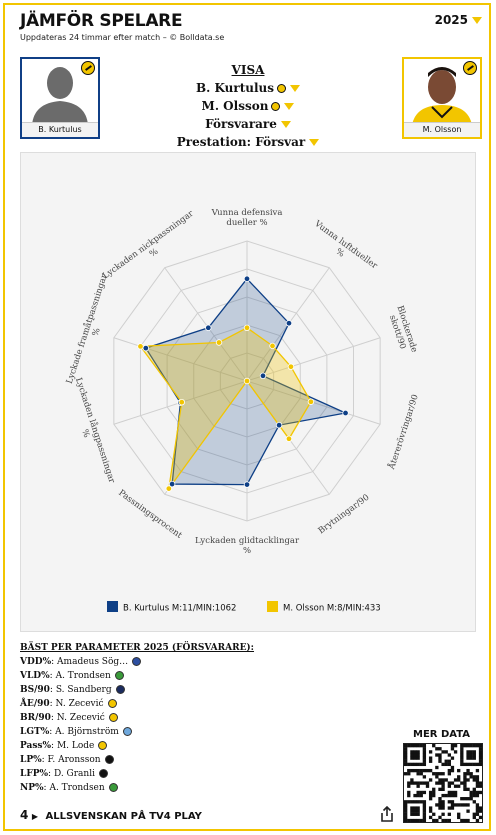  What do you see at coordinates (123, 816) in the screenshot?
I see `footer-label: ALLSVENSKAN PÅ TV4 PLAY` at bounding box center [123, 816].